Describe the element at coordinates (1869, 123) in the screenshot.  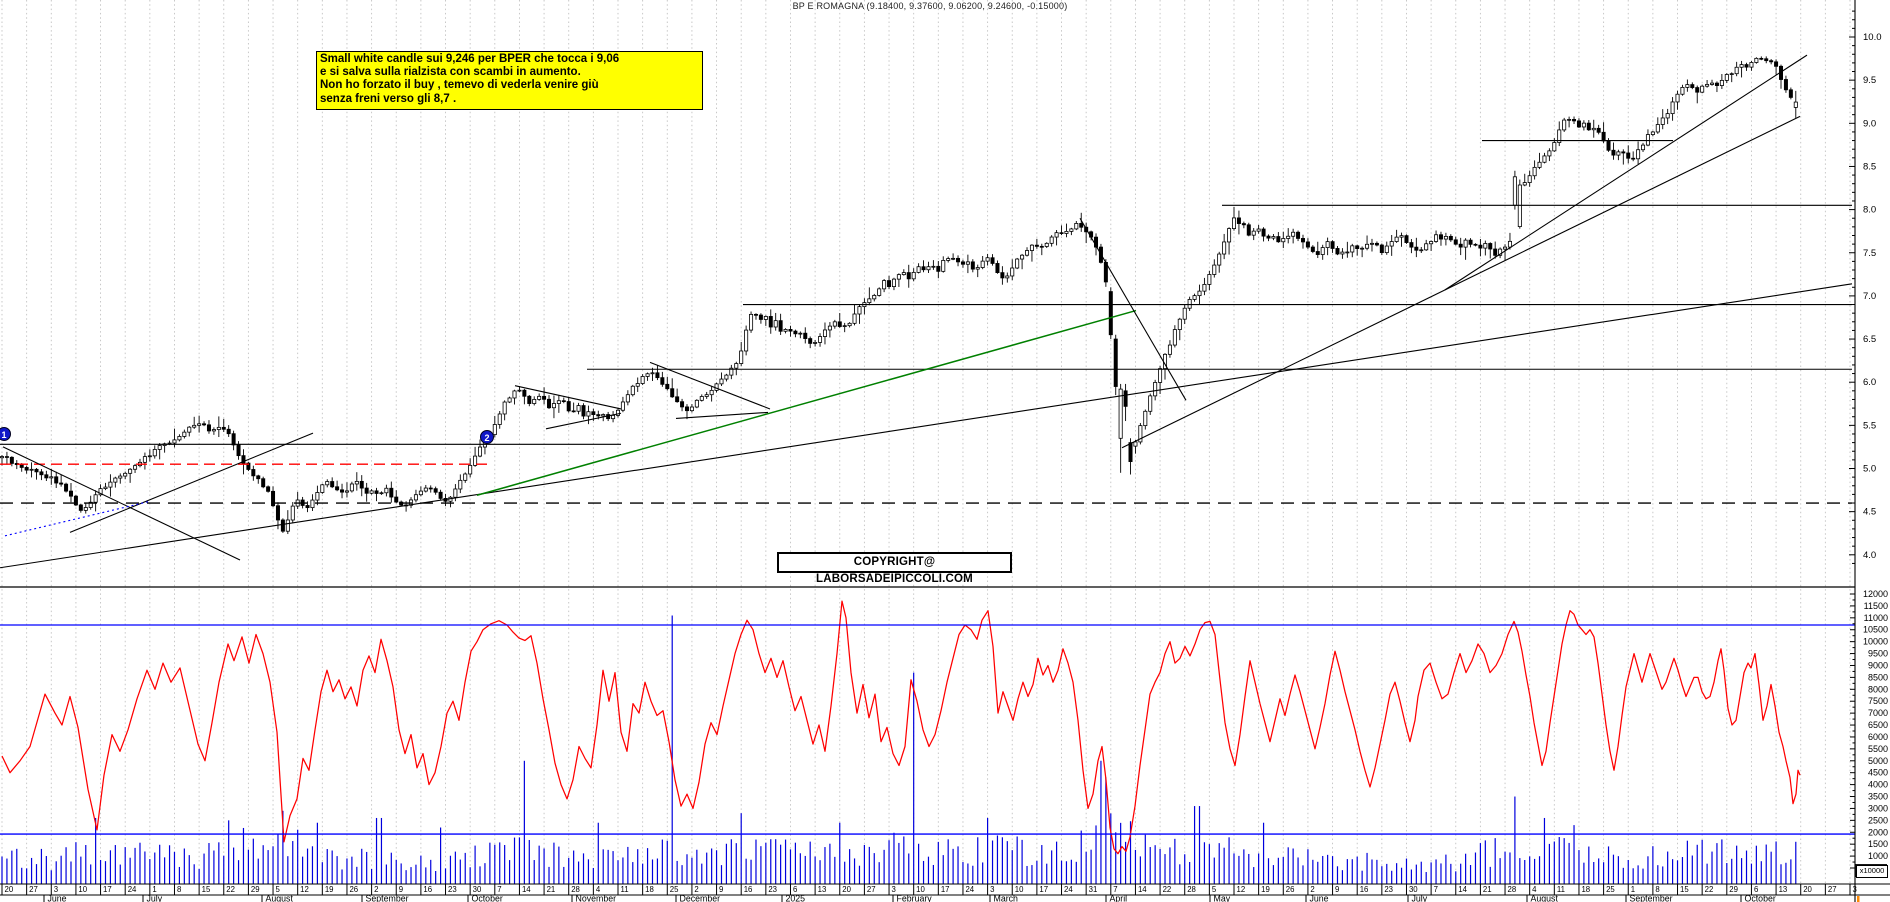
I see `svg-text: 9.0` at that location.